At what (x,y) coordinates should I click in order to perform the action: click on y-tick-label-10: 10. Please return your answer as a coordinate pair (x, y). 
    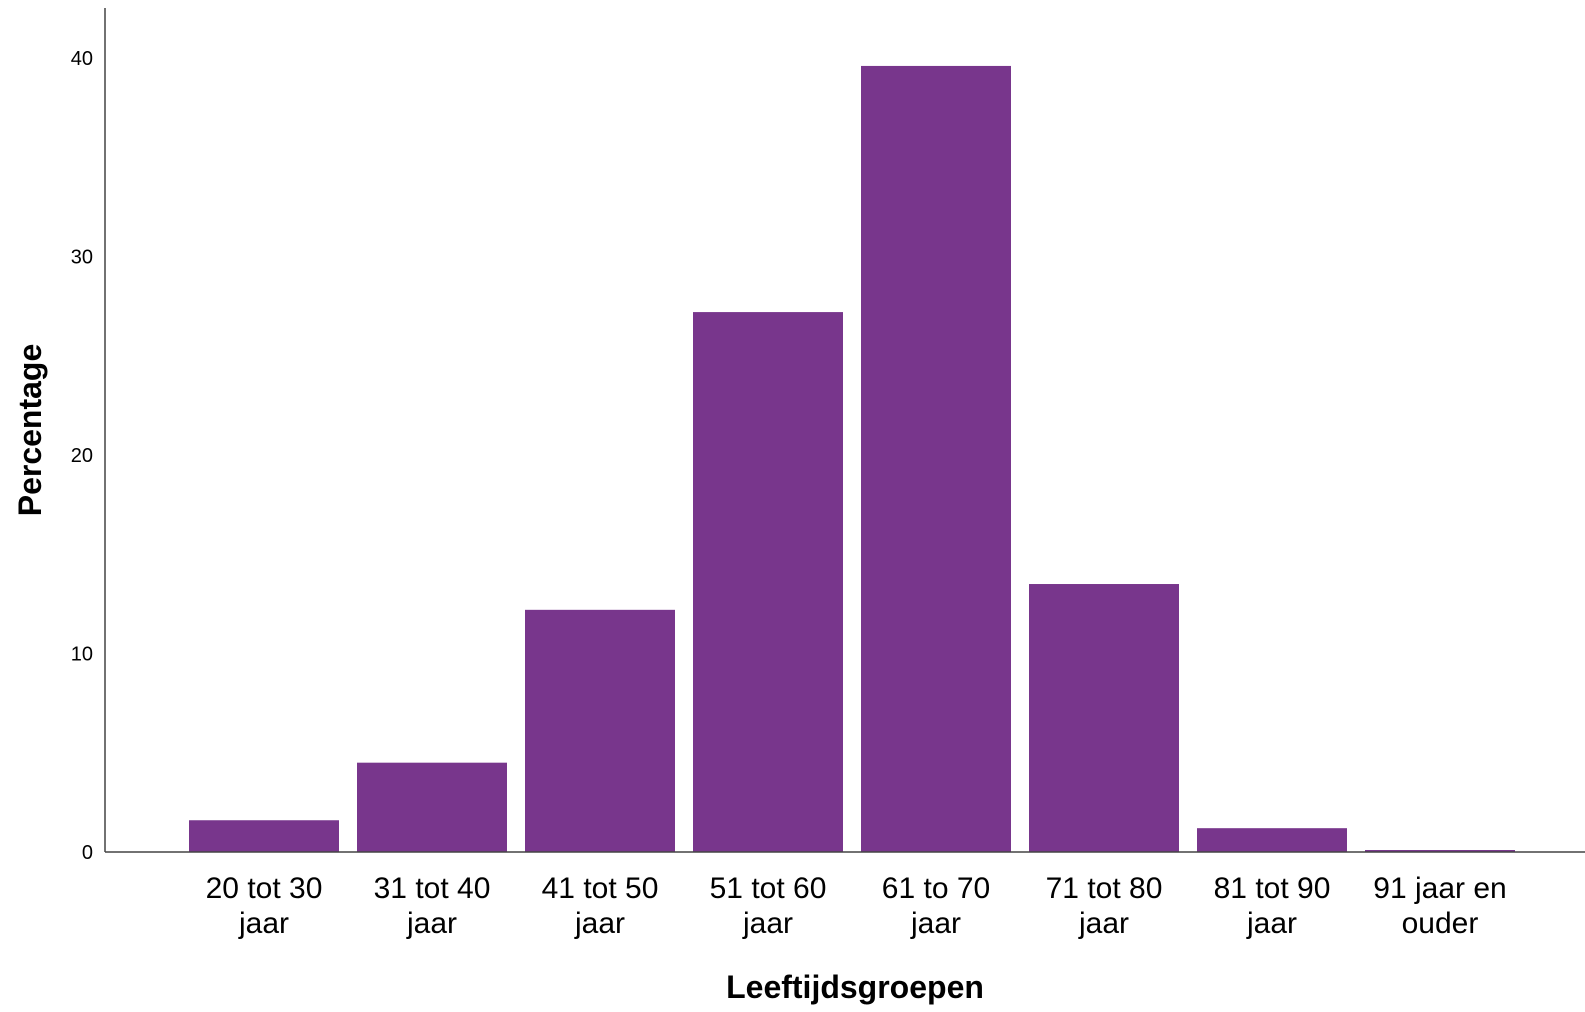
    Looking at the image, I should click on (82, 655).